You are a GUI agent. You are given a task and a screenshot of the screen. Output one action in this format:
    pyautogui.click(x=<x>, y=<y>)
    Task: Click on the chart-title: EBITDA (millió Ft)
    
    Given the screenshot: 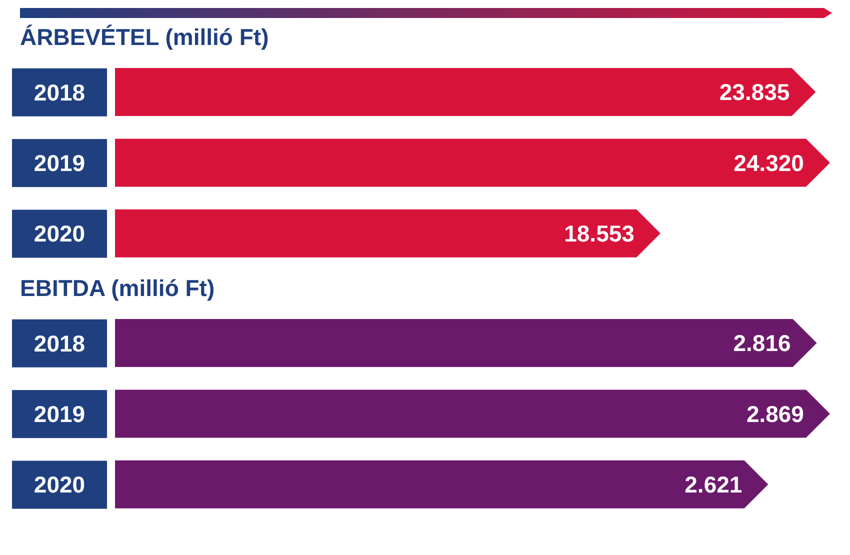 What is the action you would take?
    pyautogui.click(x=118, y=288)
    